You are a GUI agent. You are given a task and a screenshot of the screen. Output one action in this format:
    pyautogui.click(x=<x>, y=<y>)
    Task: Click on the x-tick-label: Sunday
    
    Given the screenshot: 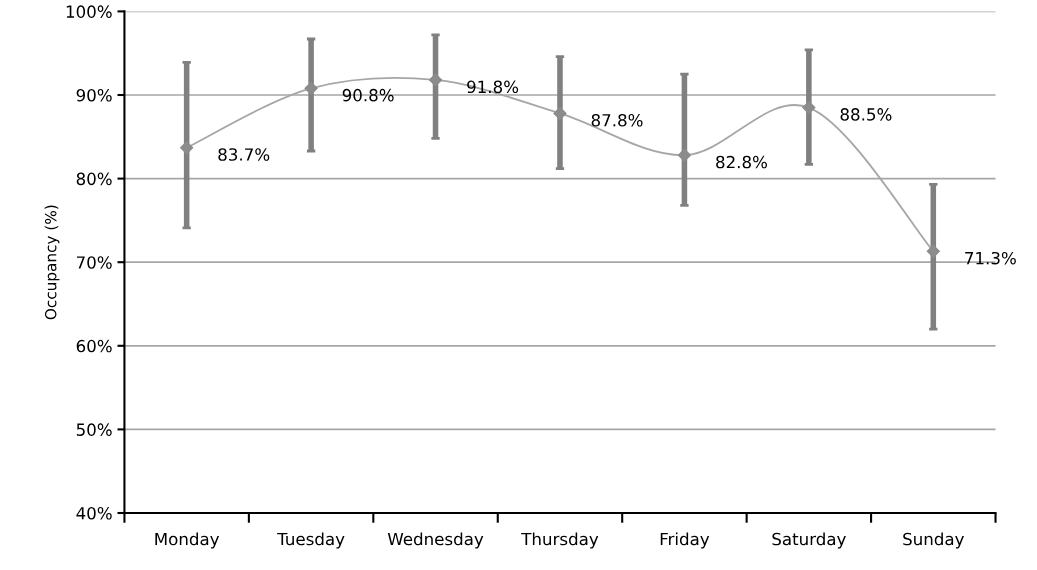 What is the action you would take?
    pyautogui.click(x=933, y=540)
    